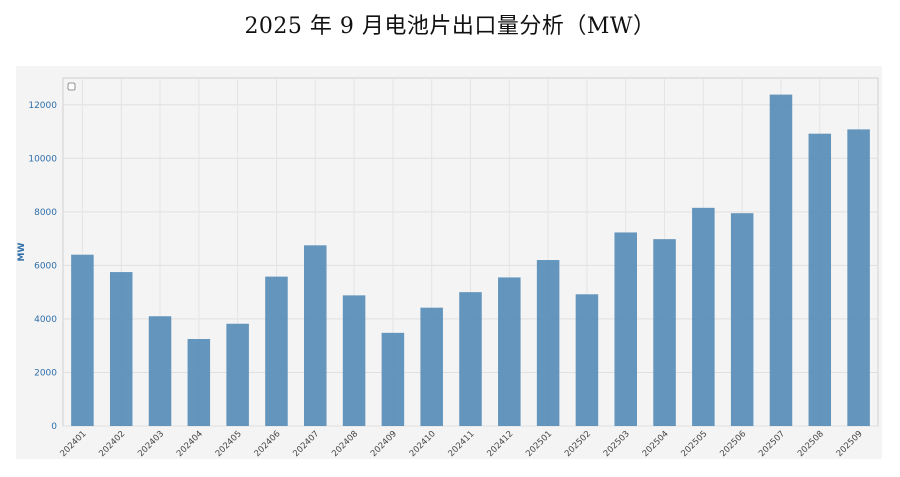 This screenshot has width=900, height=477. What do you see at coordinates (578, 444) in the screenshot?
I see `x-tick-label: 202502` at bounding box center [578, 444].